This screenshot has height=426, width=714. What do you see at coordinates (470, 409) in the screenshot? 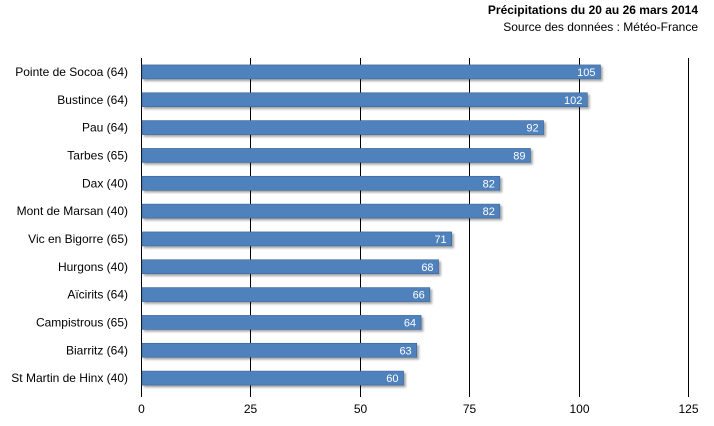
I see `x-tick-label: 75` at bounding box center [470, 409].